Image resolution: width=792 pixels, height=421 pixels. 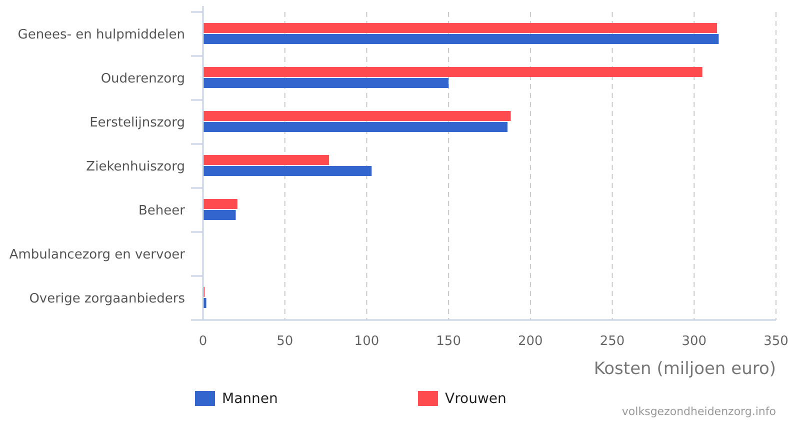 What do you see at coordinates (694, 341) in the screenshot?
I see `x-tick-label: 300` at bounding box center [694, 341].